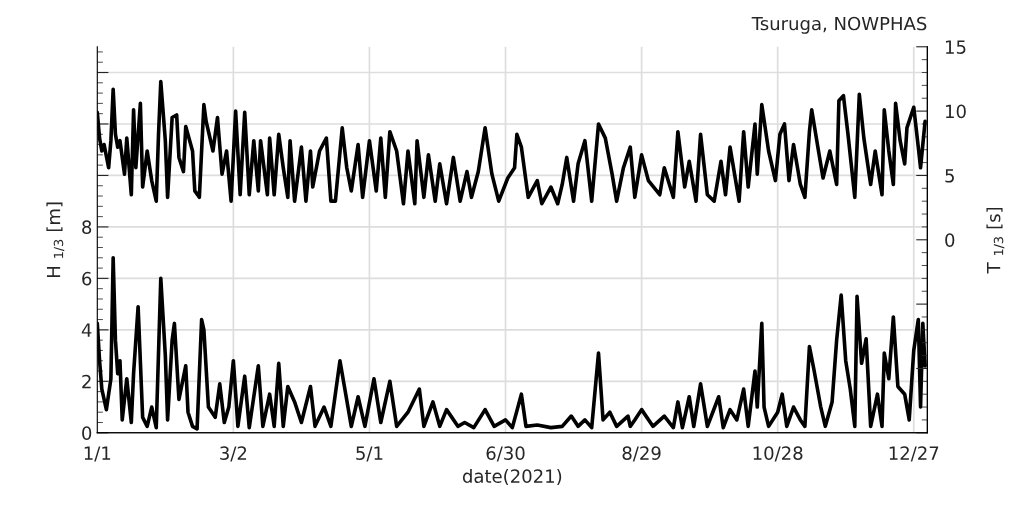  I want to click on y-tick-label: 8, so click(87, 227).